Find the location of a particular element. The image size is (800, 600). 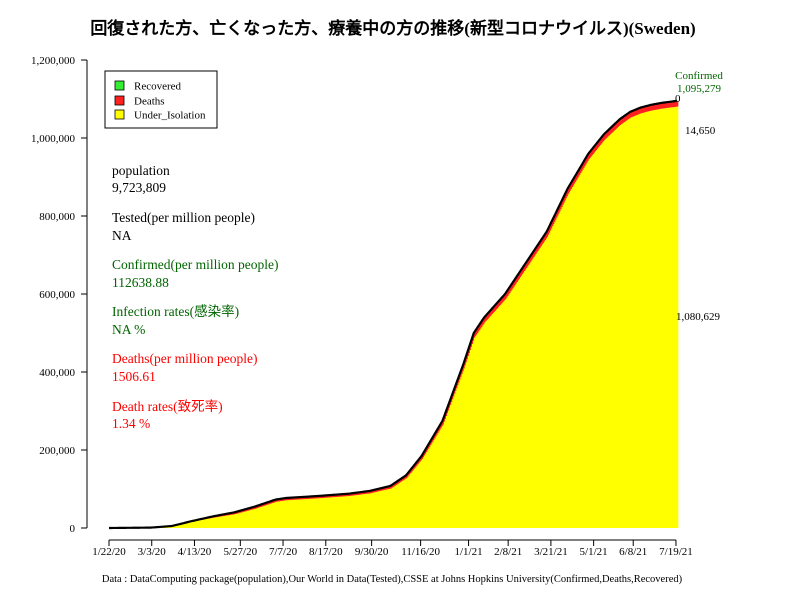

population-value: 9,723,809 is located at coordinates (139, 187).